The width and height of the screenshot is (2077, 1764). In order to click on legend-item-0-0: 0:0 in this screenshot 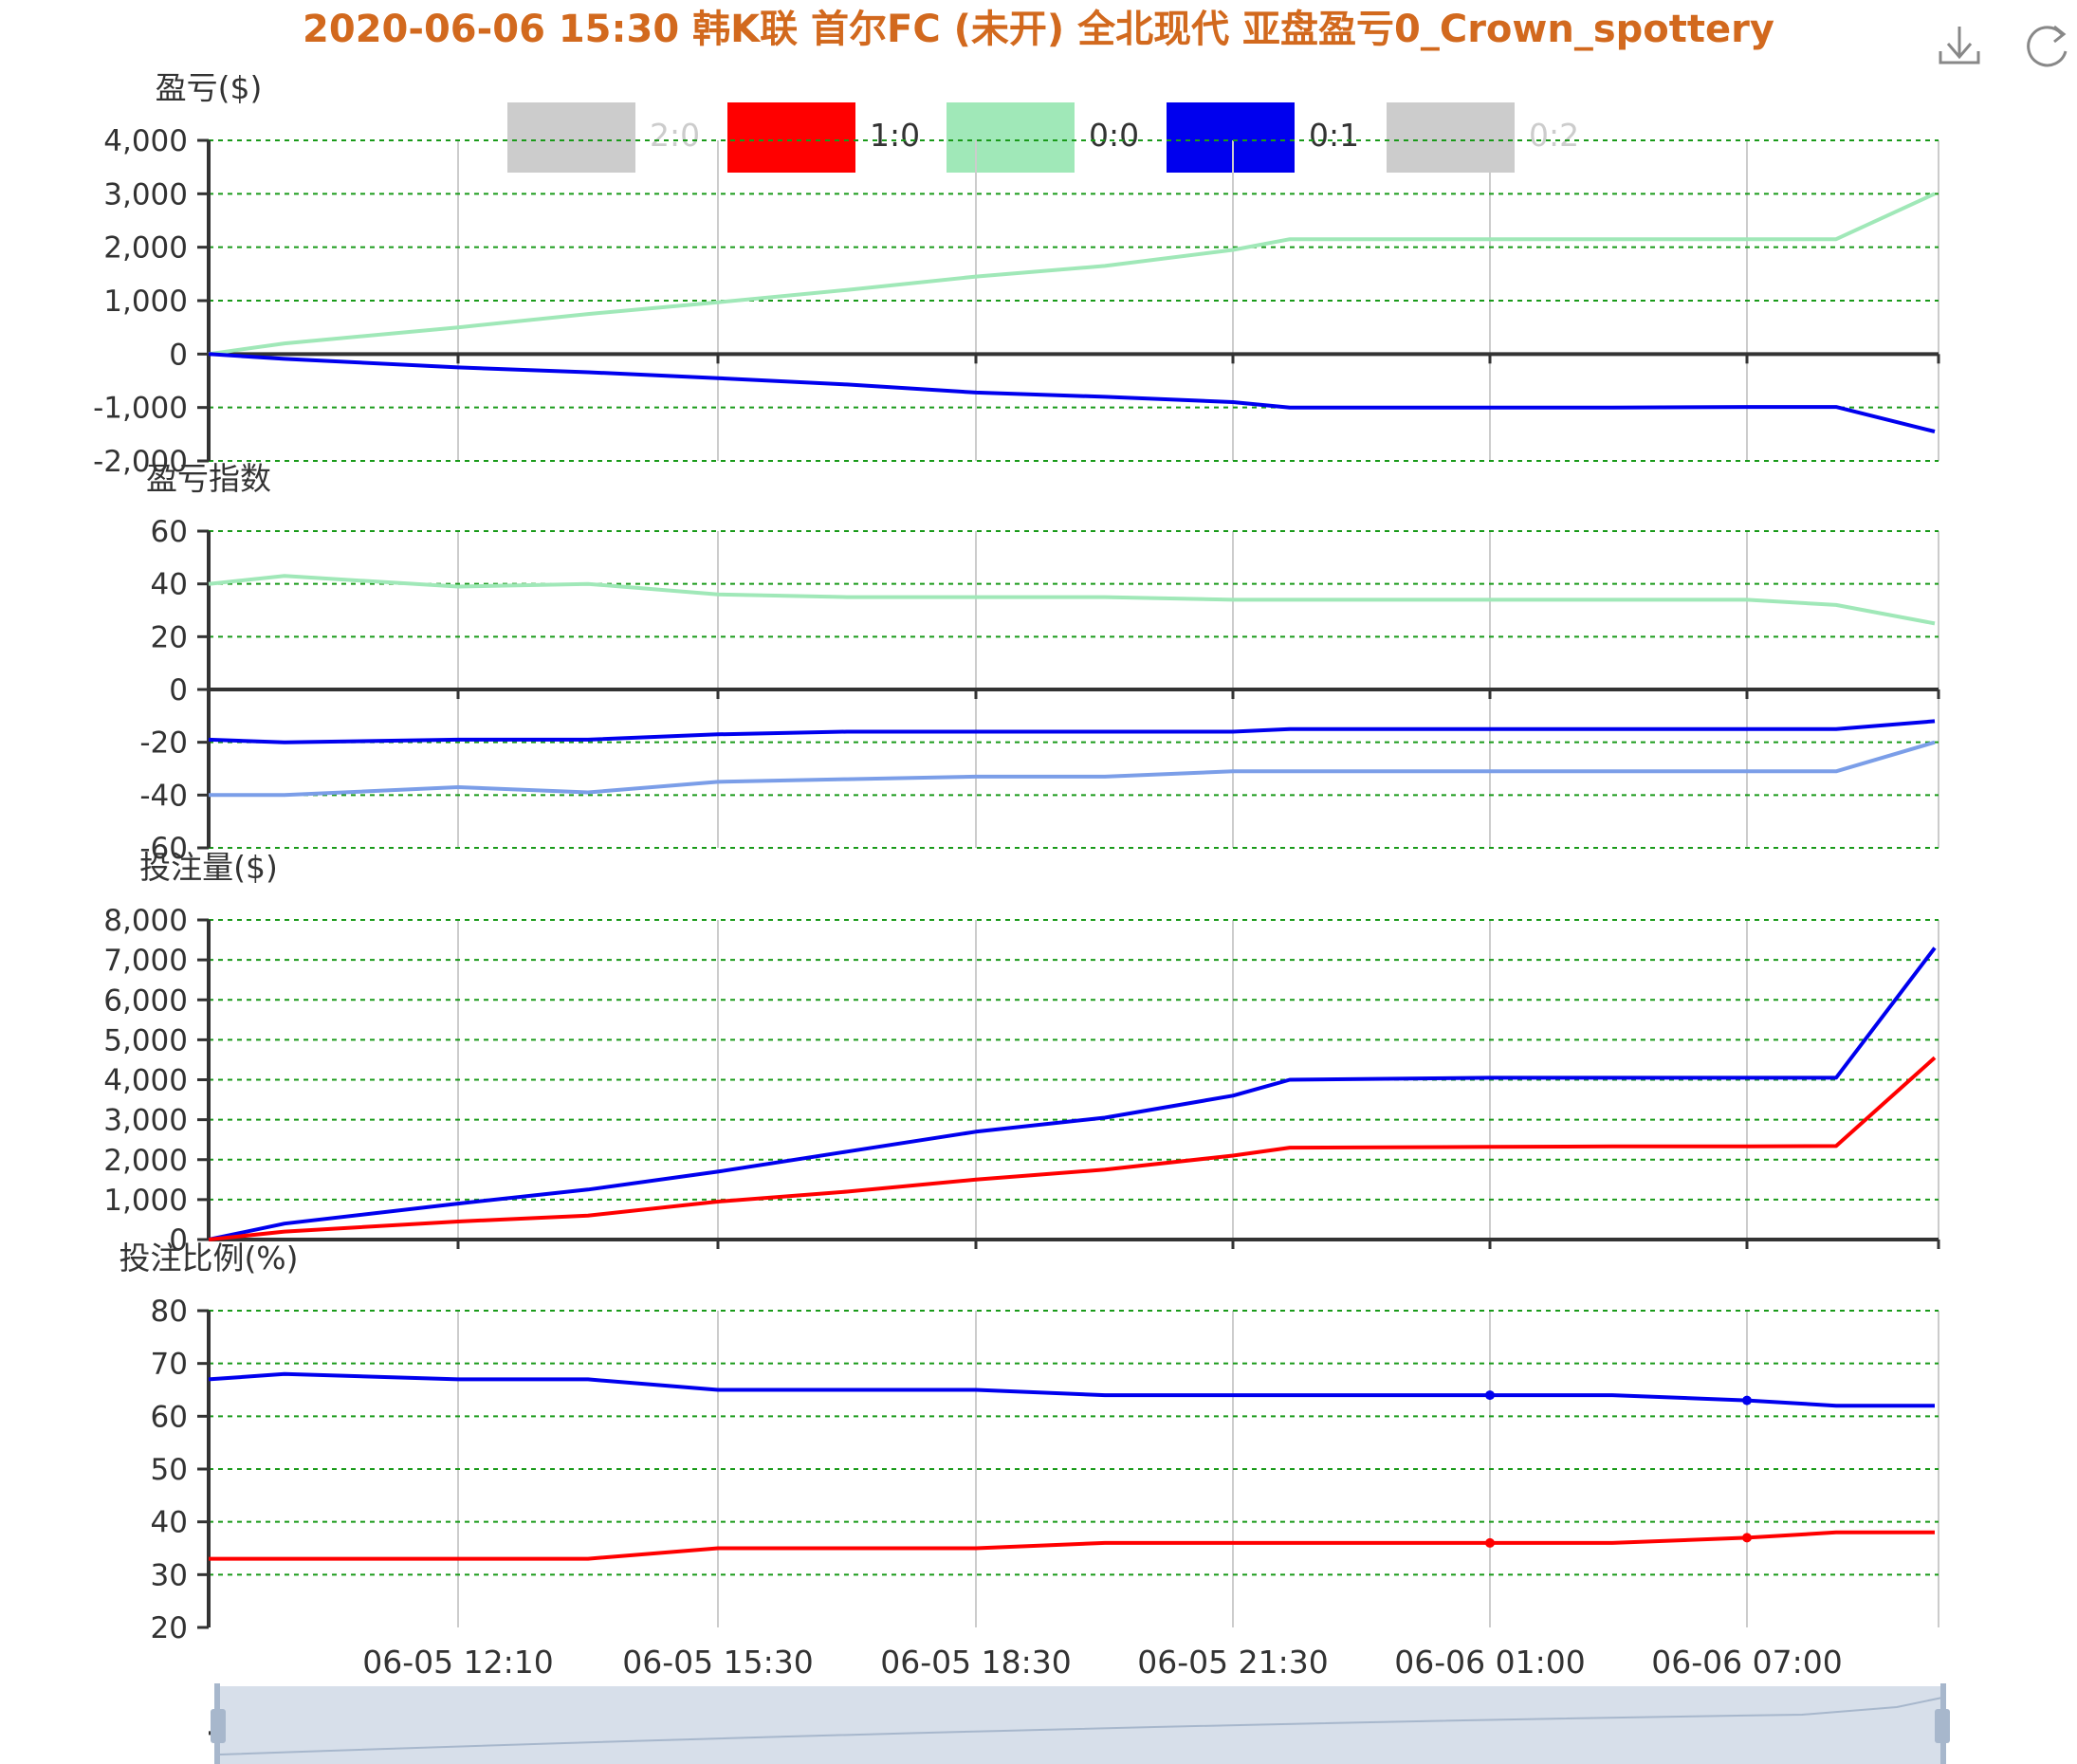, I will do `click(1043, 137)`.